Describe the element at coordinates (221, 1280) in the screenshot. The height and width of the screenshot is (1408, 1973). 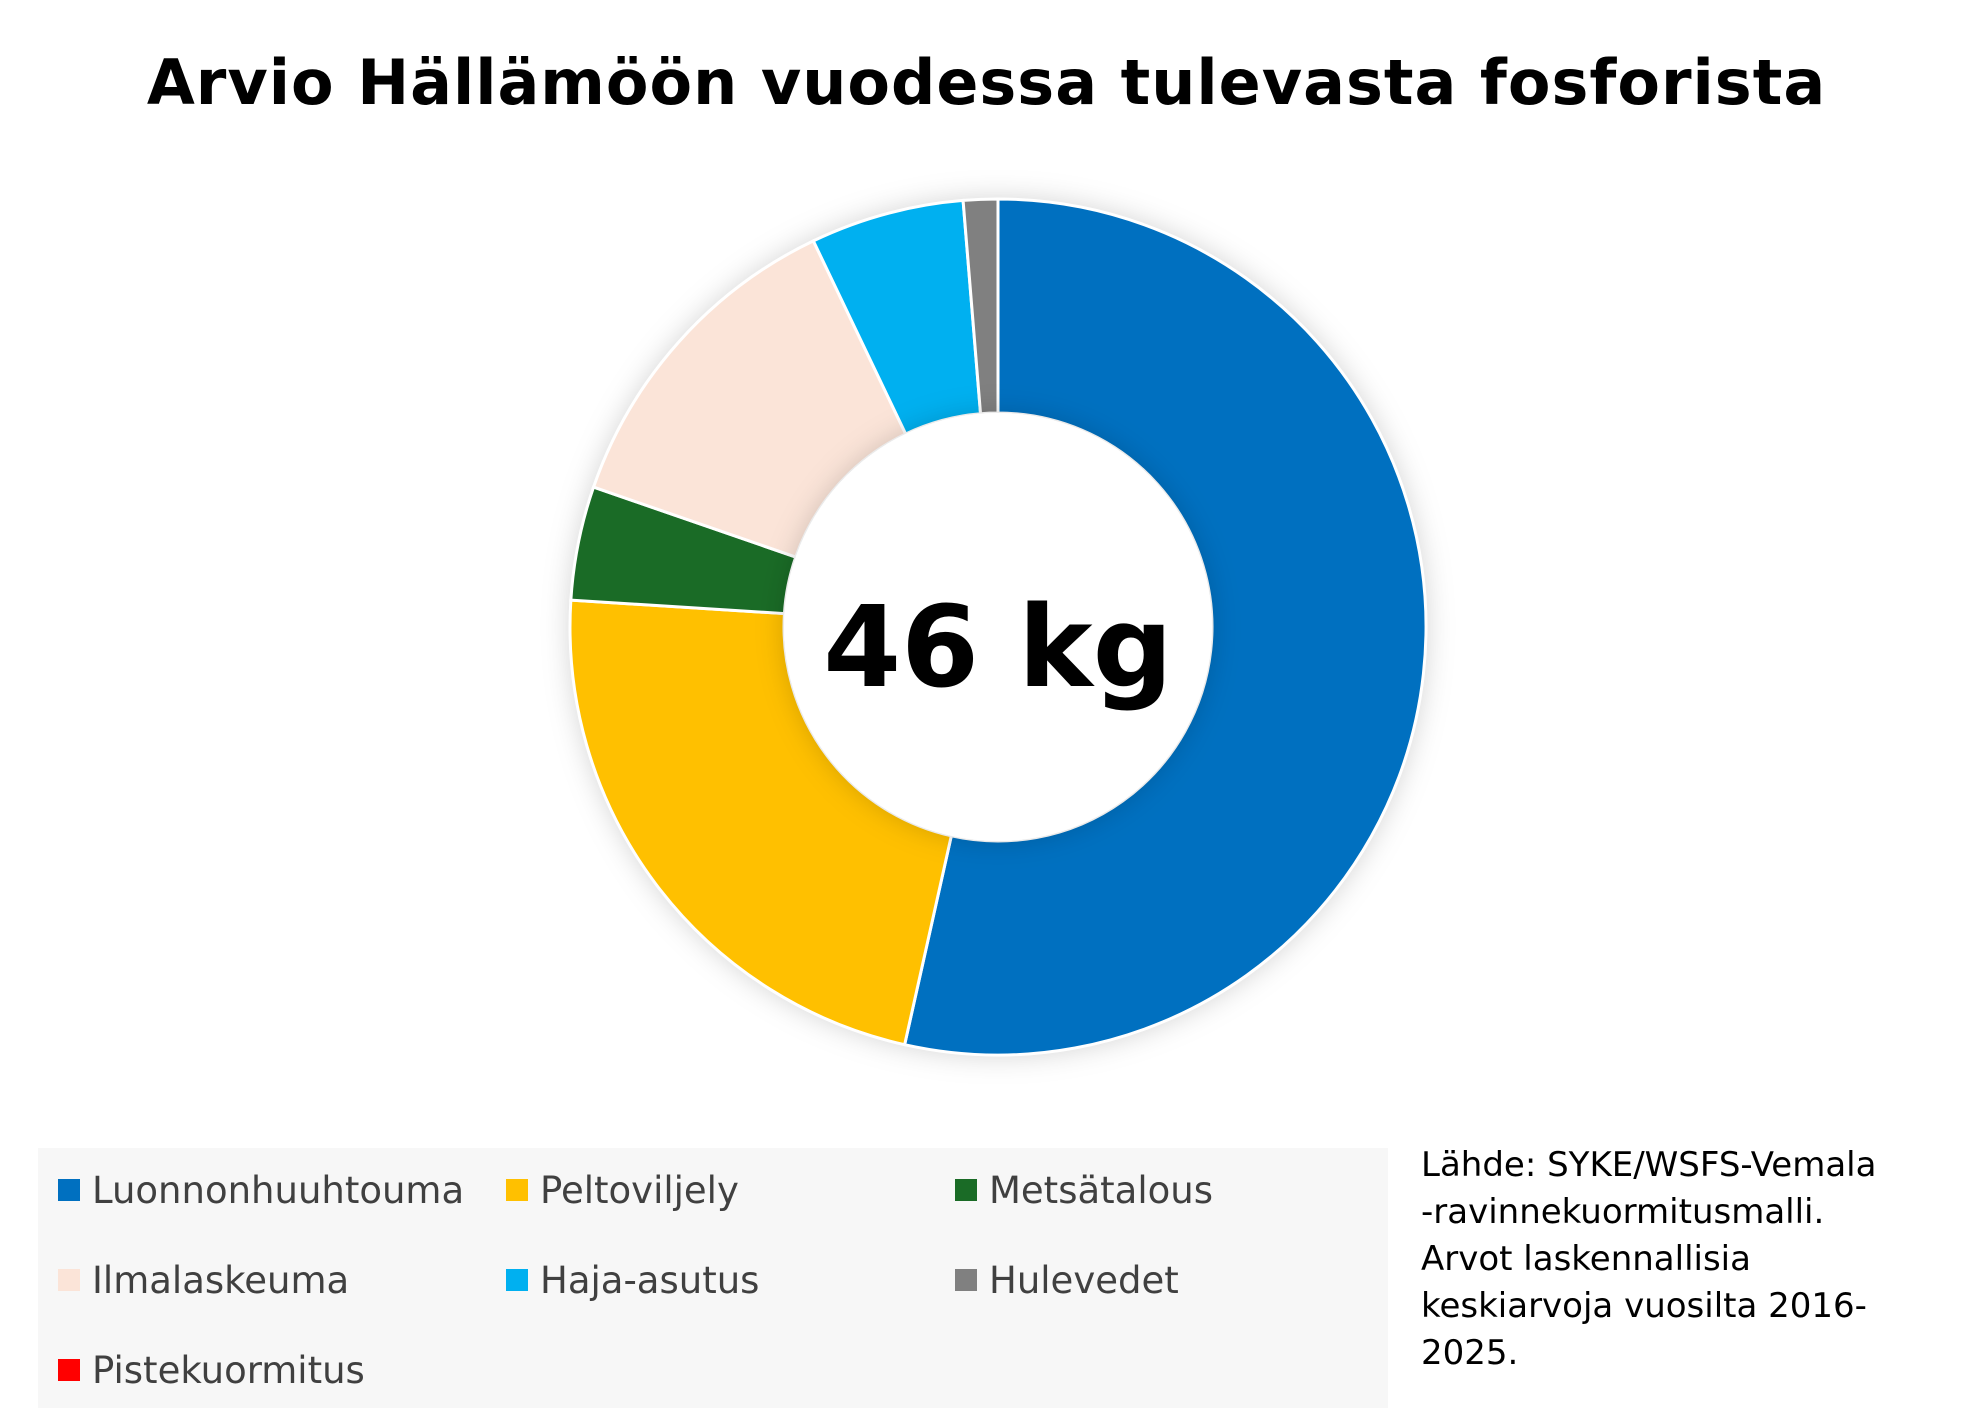
I see `legend-label: Ilmalaskeuma` at that location.